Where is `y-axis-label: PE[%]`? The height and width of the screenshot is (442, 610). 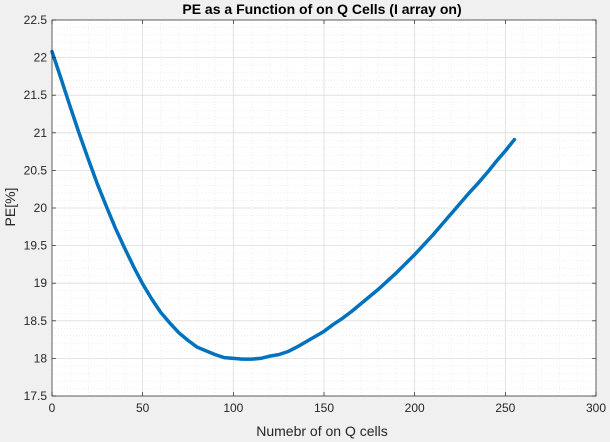 y-axis-label: PE[%] is located at coordinates (10, 207).